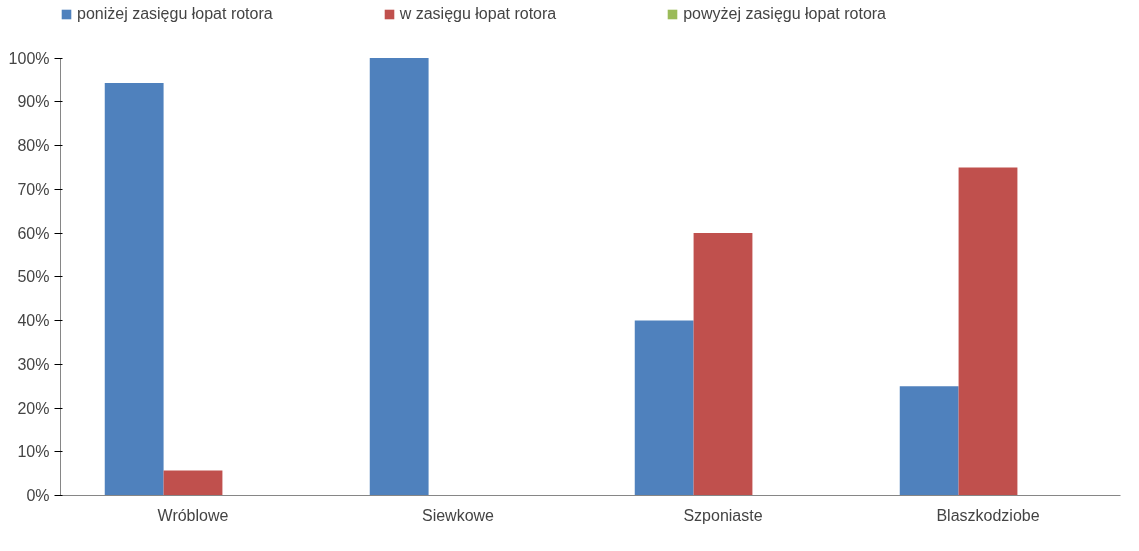 Image resolution: width=1139 pixels, height=551 pixels. I want to click on y-tick-label: 40%, so click(33, 320).